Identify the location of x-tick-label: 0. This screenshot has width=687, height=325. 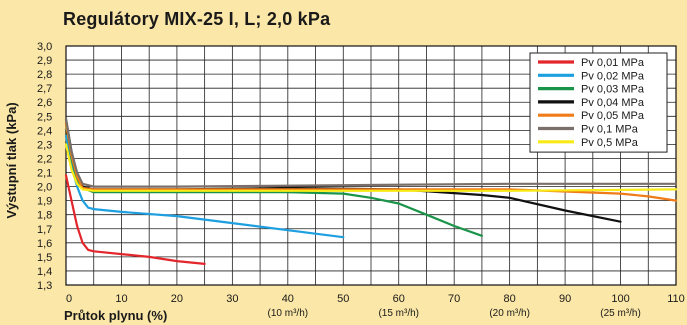
(69, 299).